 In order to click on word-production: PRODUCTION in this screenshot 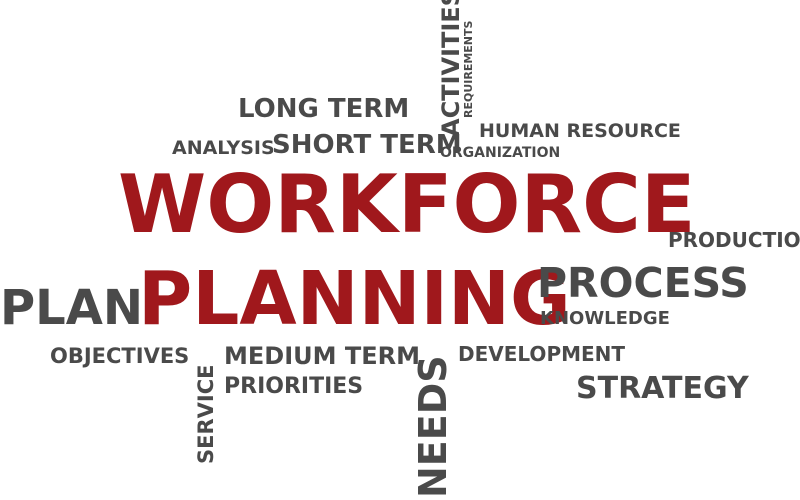, I will do `click(734, 240)`.